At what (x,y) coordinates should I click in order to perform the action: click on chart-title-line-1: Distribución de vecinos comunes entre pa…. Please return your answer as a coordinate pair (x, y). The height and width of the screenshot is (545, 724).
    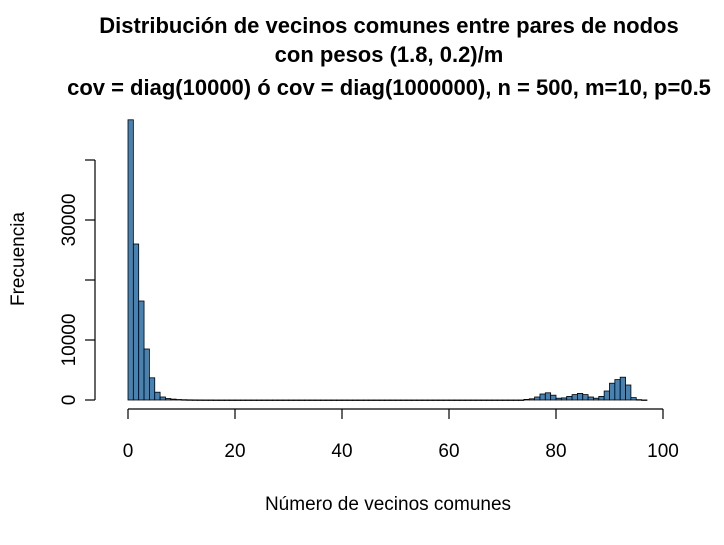
    Looking at the image, I should click on (388, 25).